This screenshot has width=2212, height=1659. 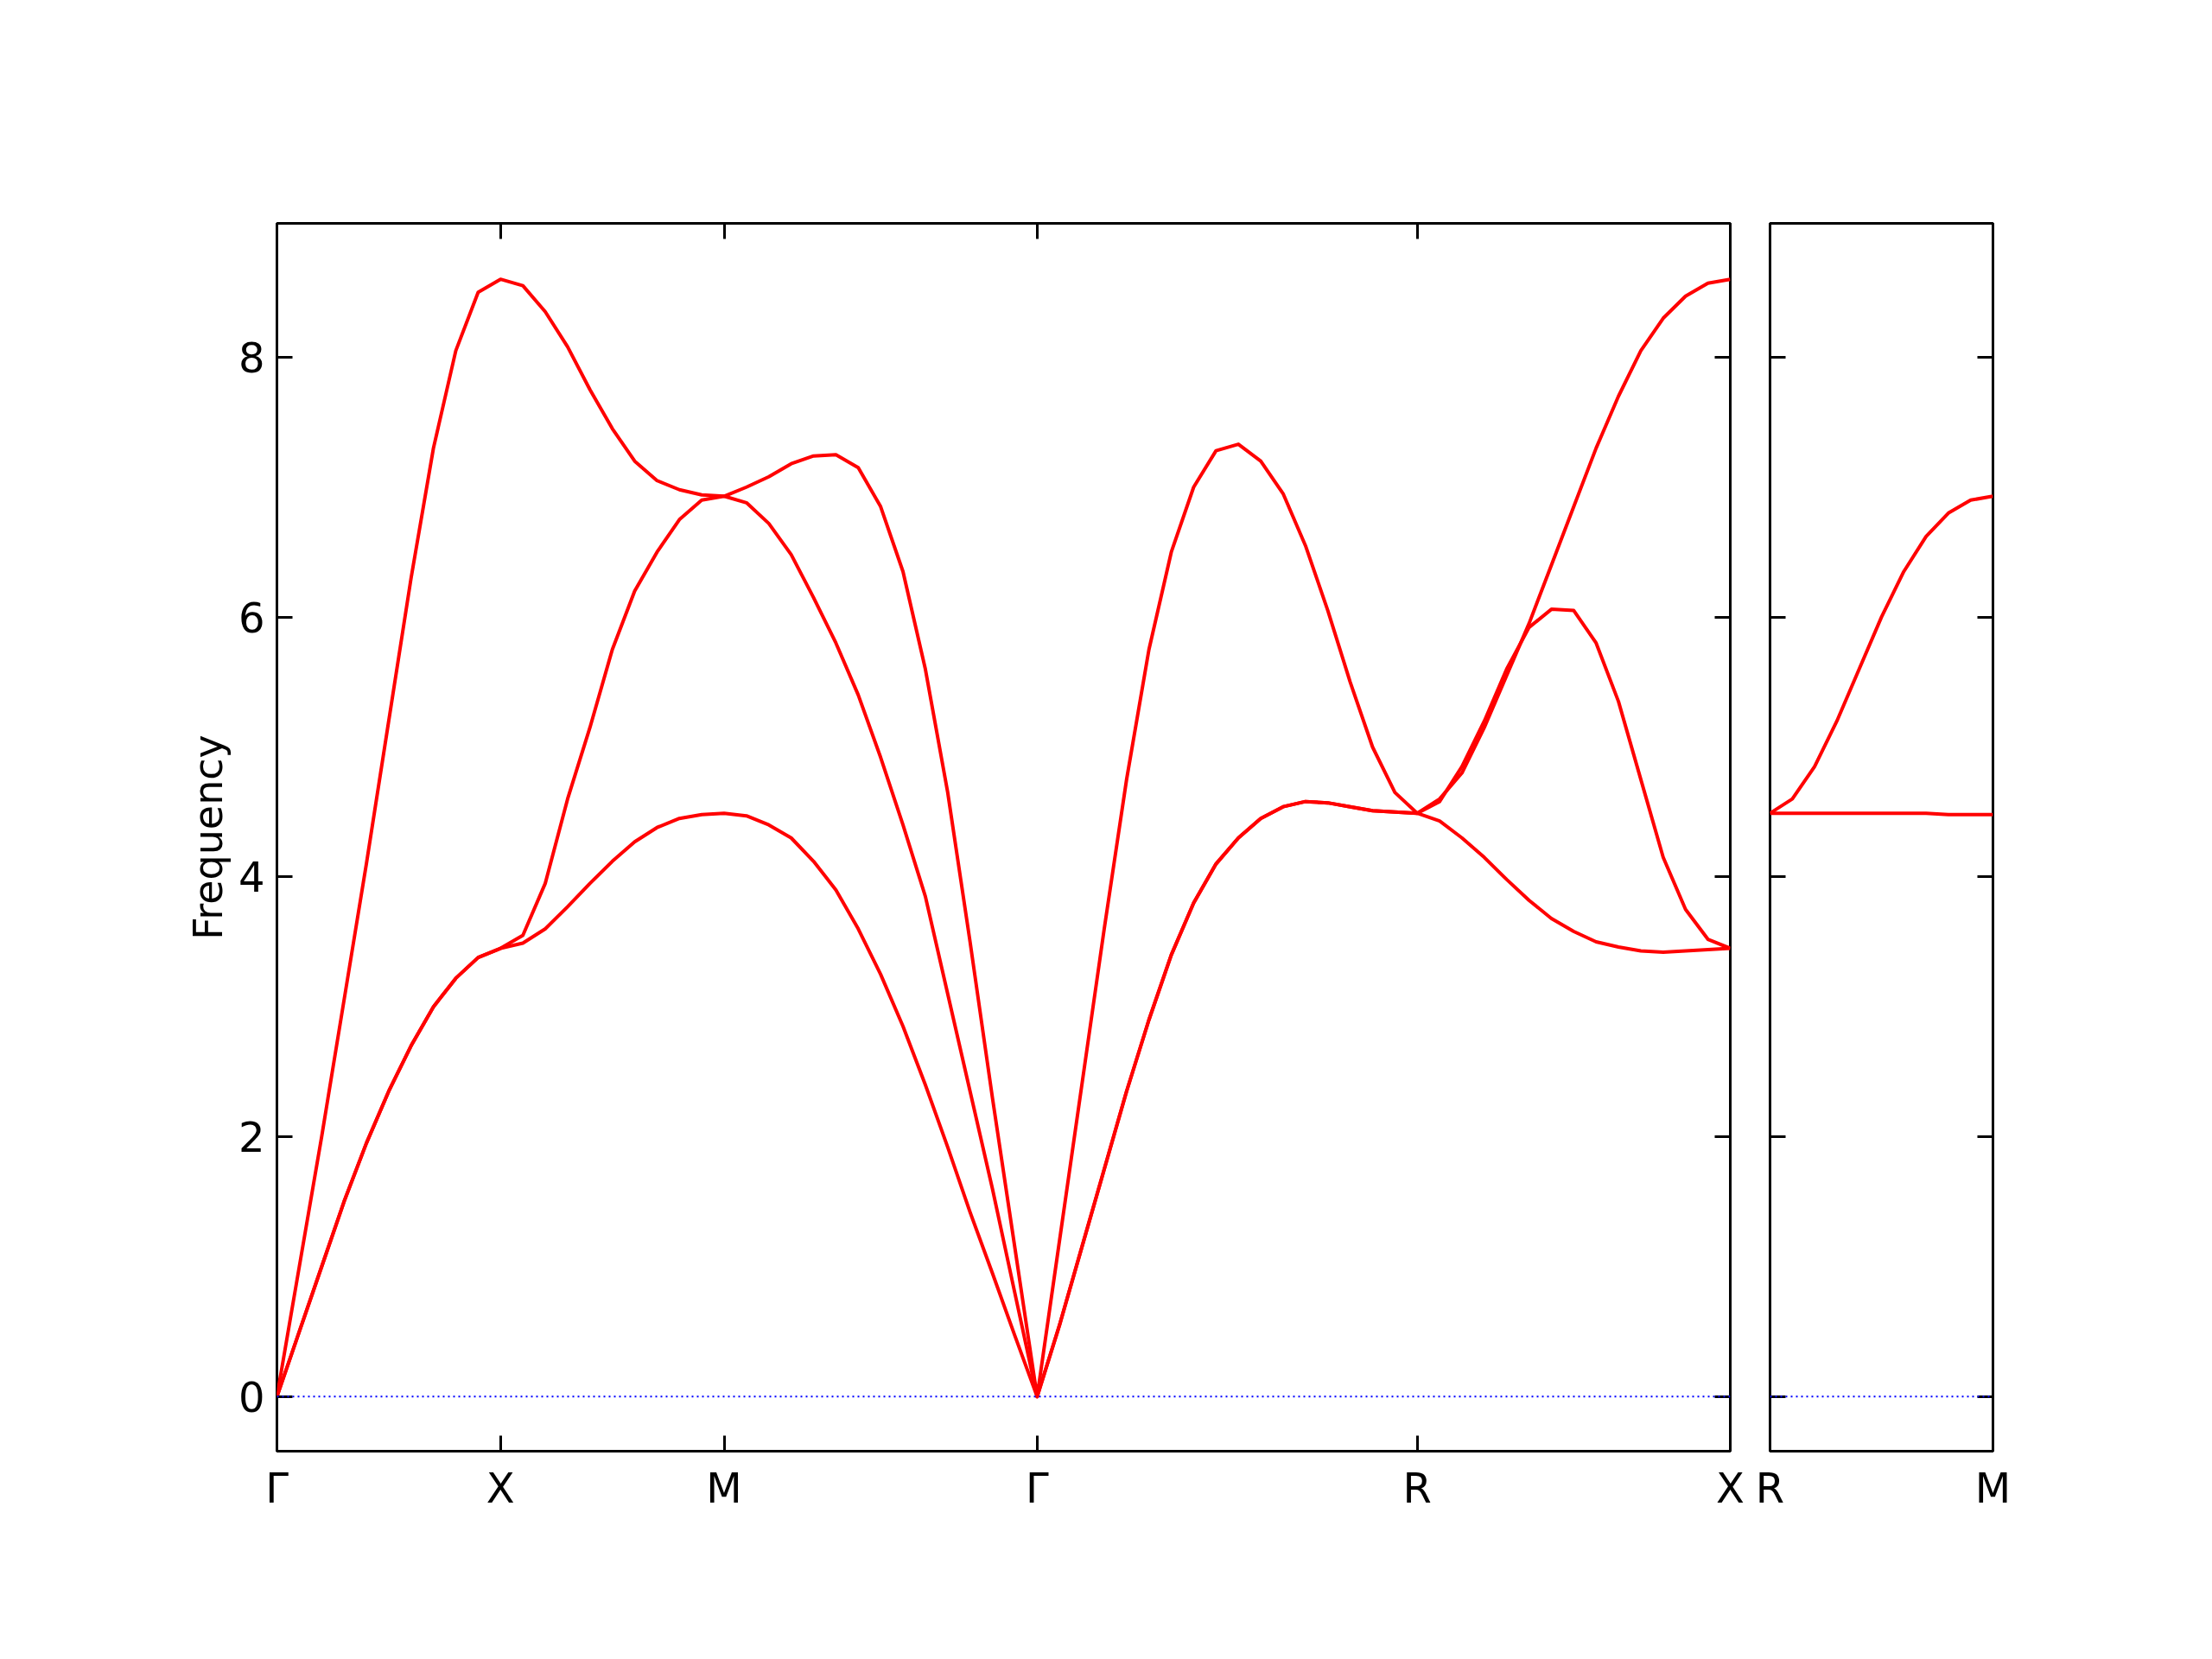 What do you see at coordinates (251, 877) in the screenshot?
I see `y-tick-label: 4` at bounding box center [251, 877].